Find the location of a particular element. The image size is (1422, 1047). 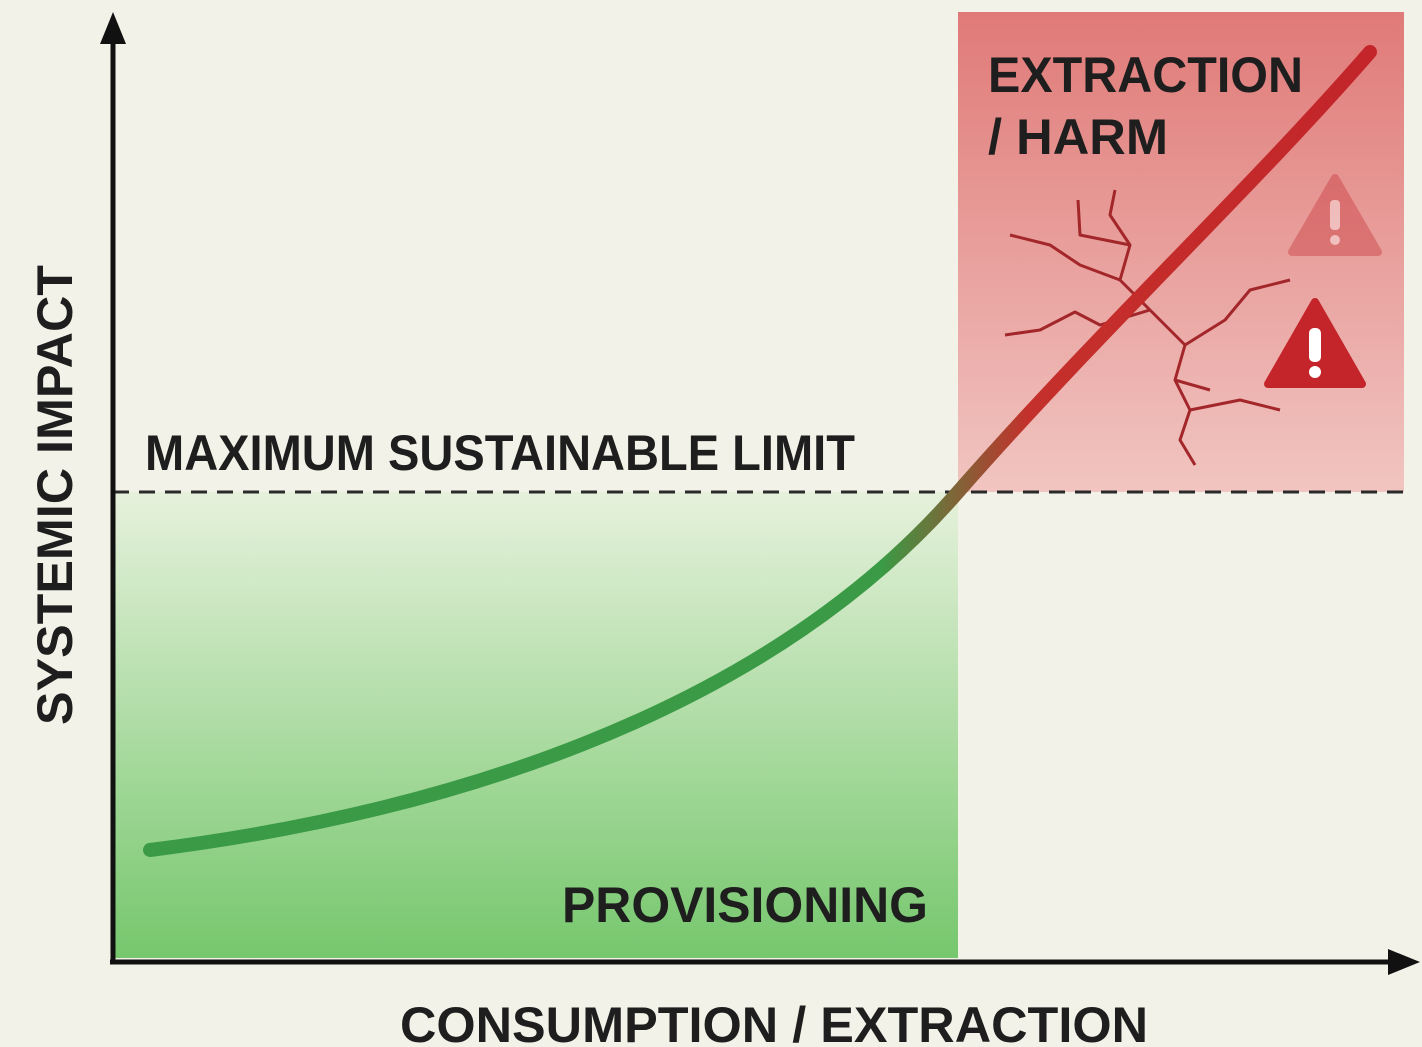

warning-icon-faded is located at coordinates (1335, 215).